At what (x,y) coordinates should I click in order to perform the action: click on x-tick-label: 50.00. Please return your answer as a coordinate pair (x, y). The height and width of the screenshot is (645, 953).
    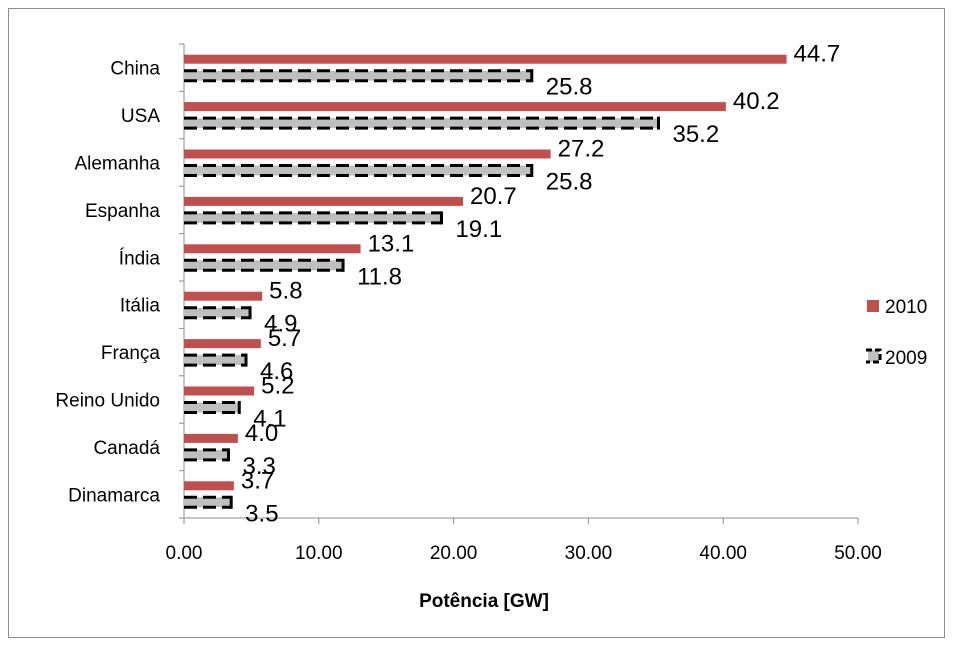
    Looking at the image, I should click on (858, 553).